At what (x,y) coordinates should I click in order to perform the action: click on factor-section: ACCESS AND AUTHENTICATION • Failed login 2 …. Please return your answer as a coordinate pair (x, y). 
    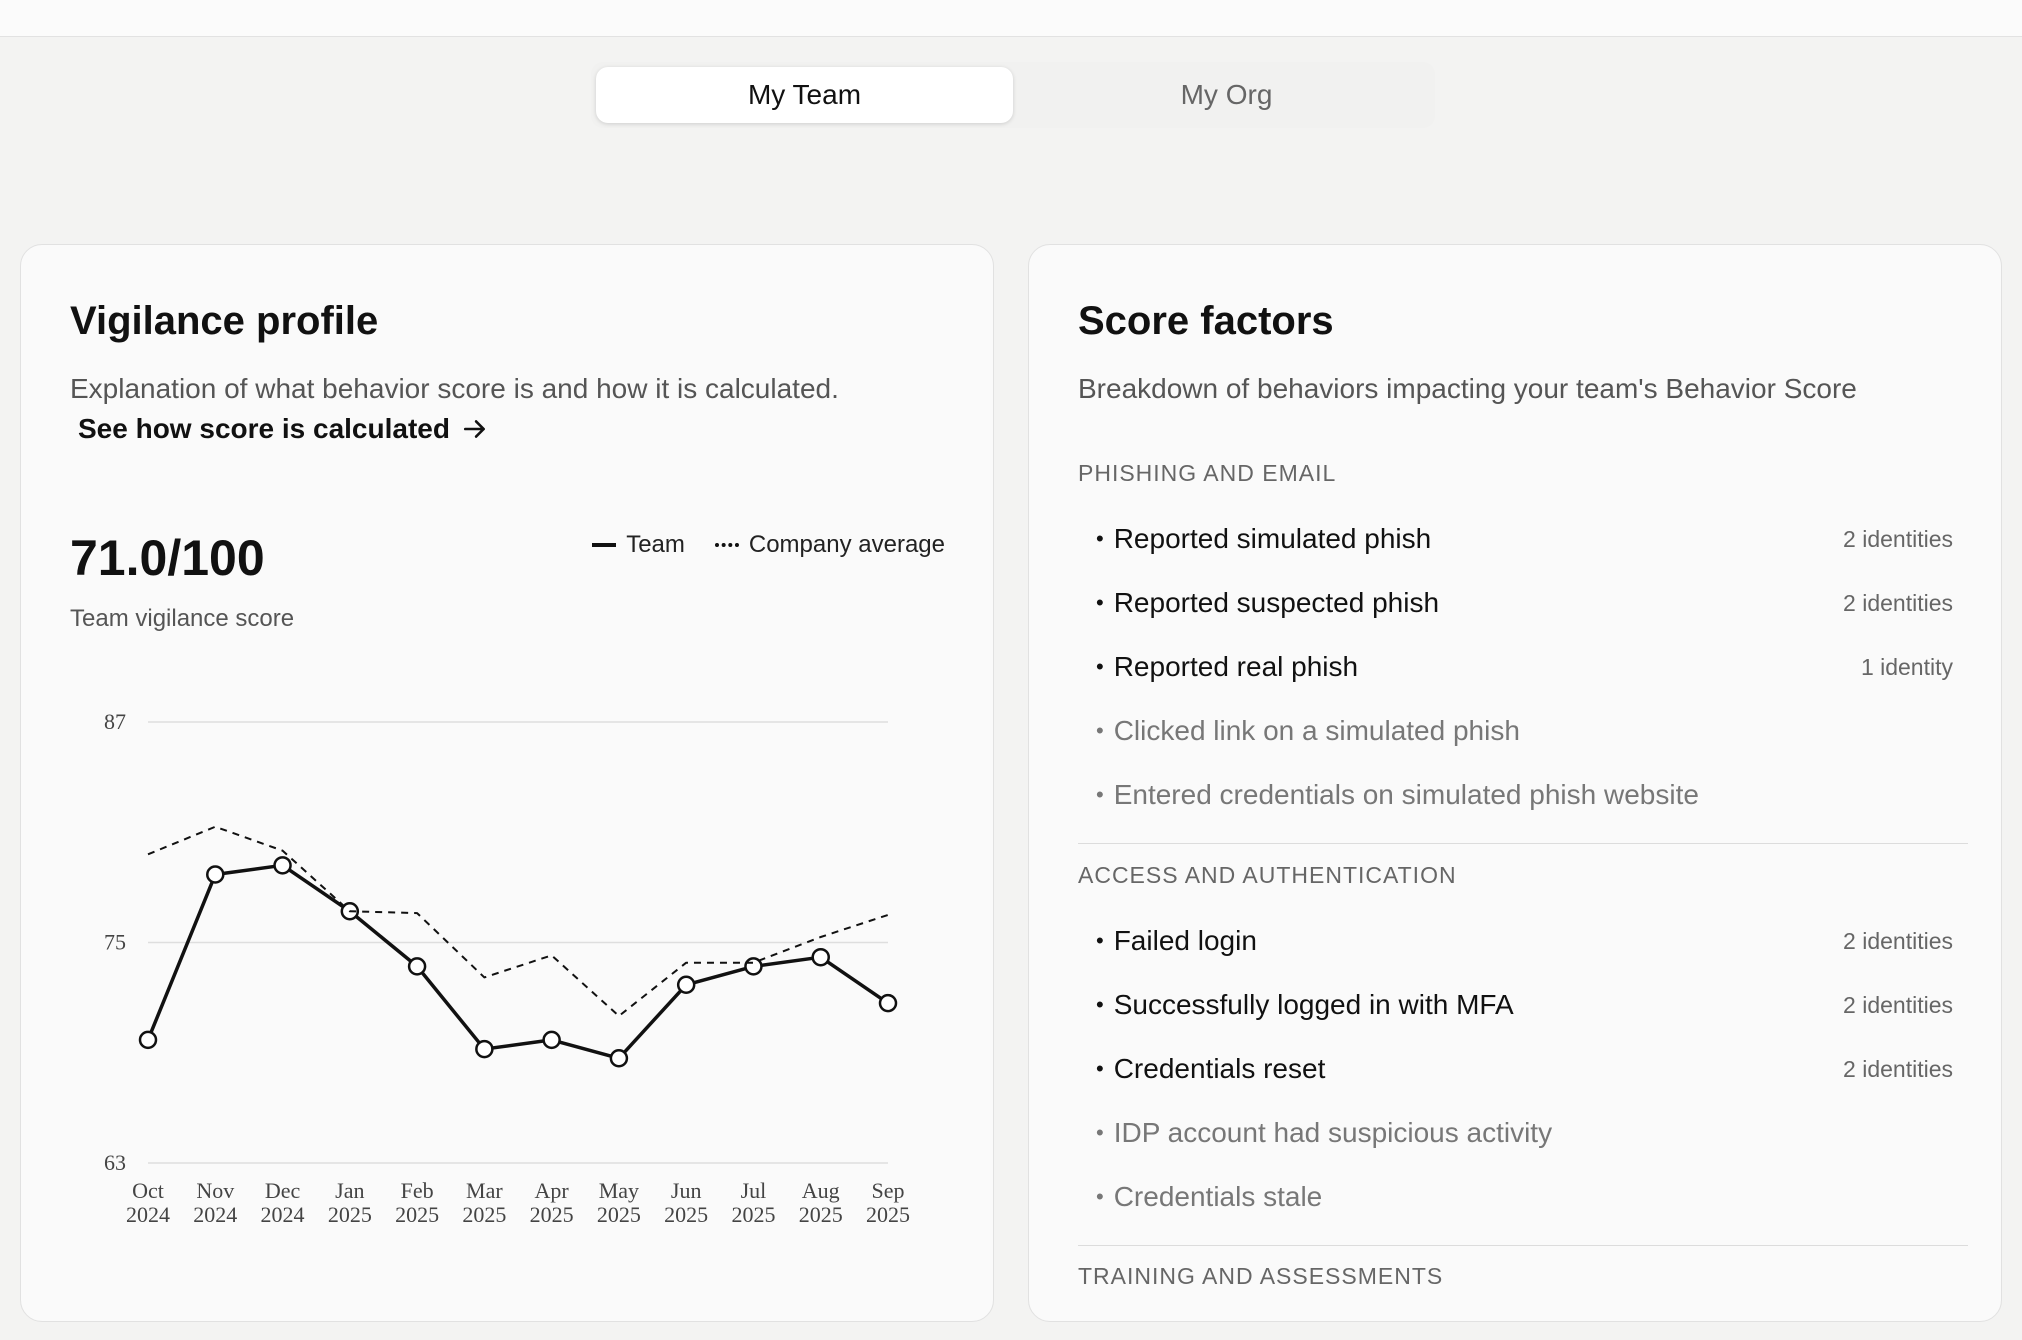
    Looking at the image, I should click on (1523, 1054).